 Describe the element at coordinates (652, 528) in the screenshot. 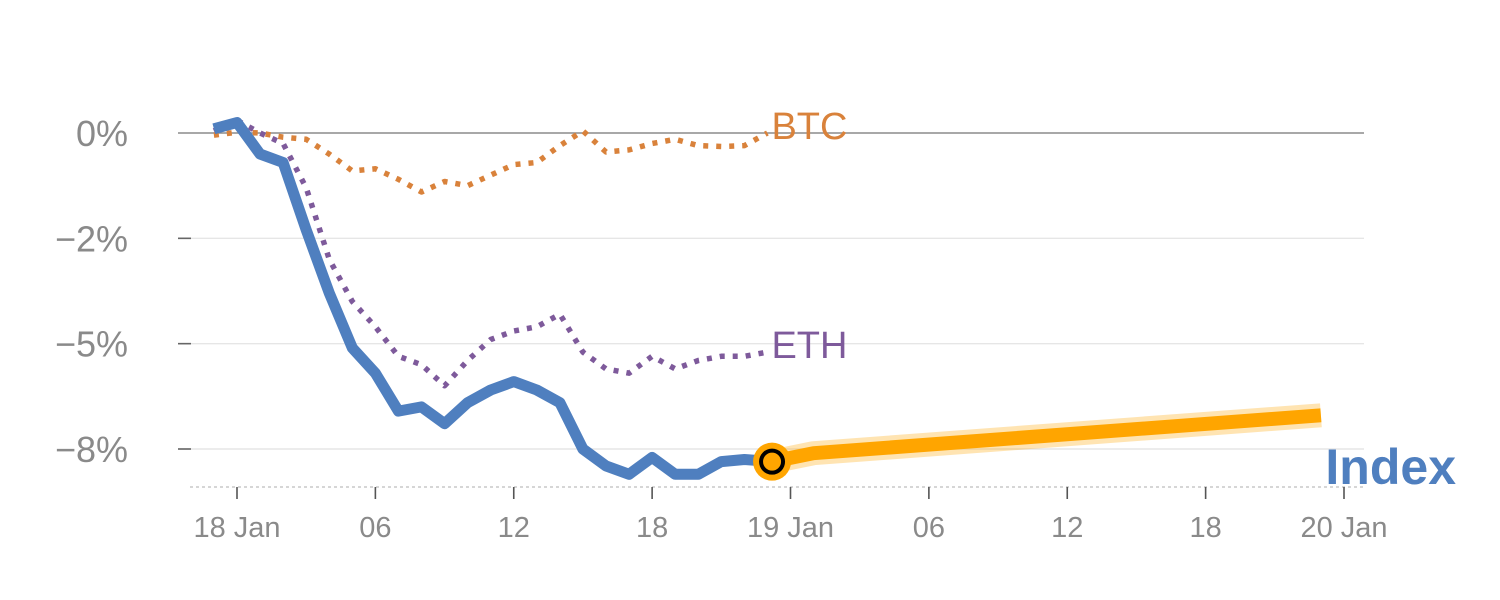

I see `x-tick-label-3: 18` at that location.